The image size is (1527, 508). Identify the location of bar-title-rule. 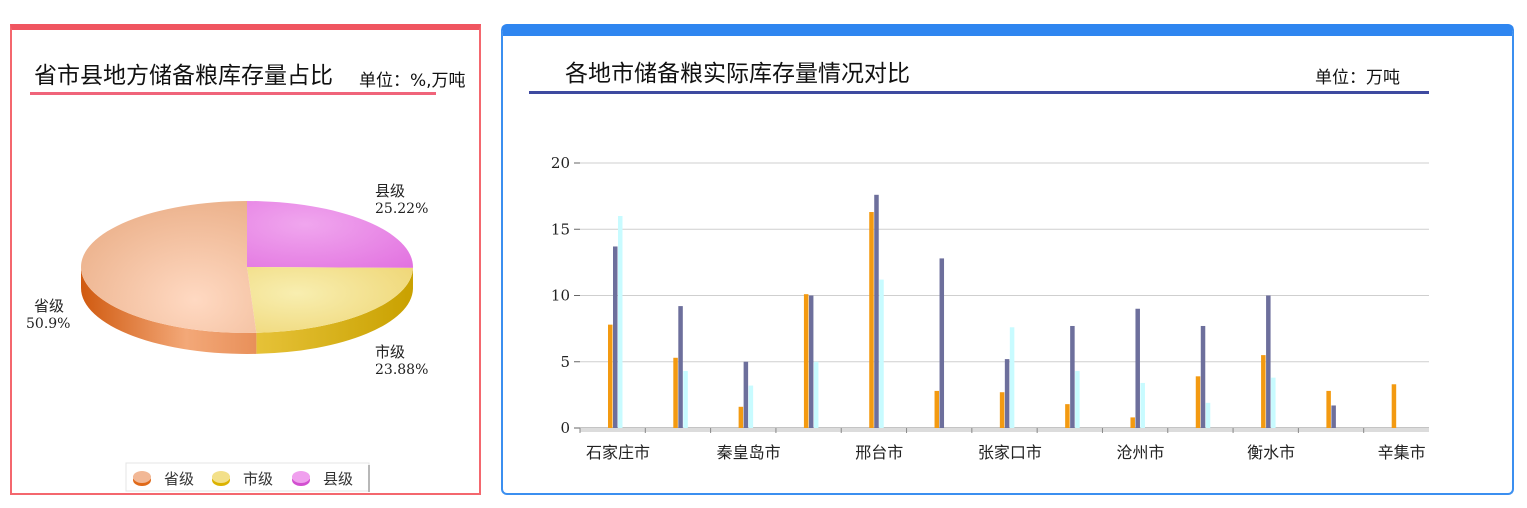
(979, 92).